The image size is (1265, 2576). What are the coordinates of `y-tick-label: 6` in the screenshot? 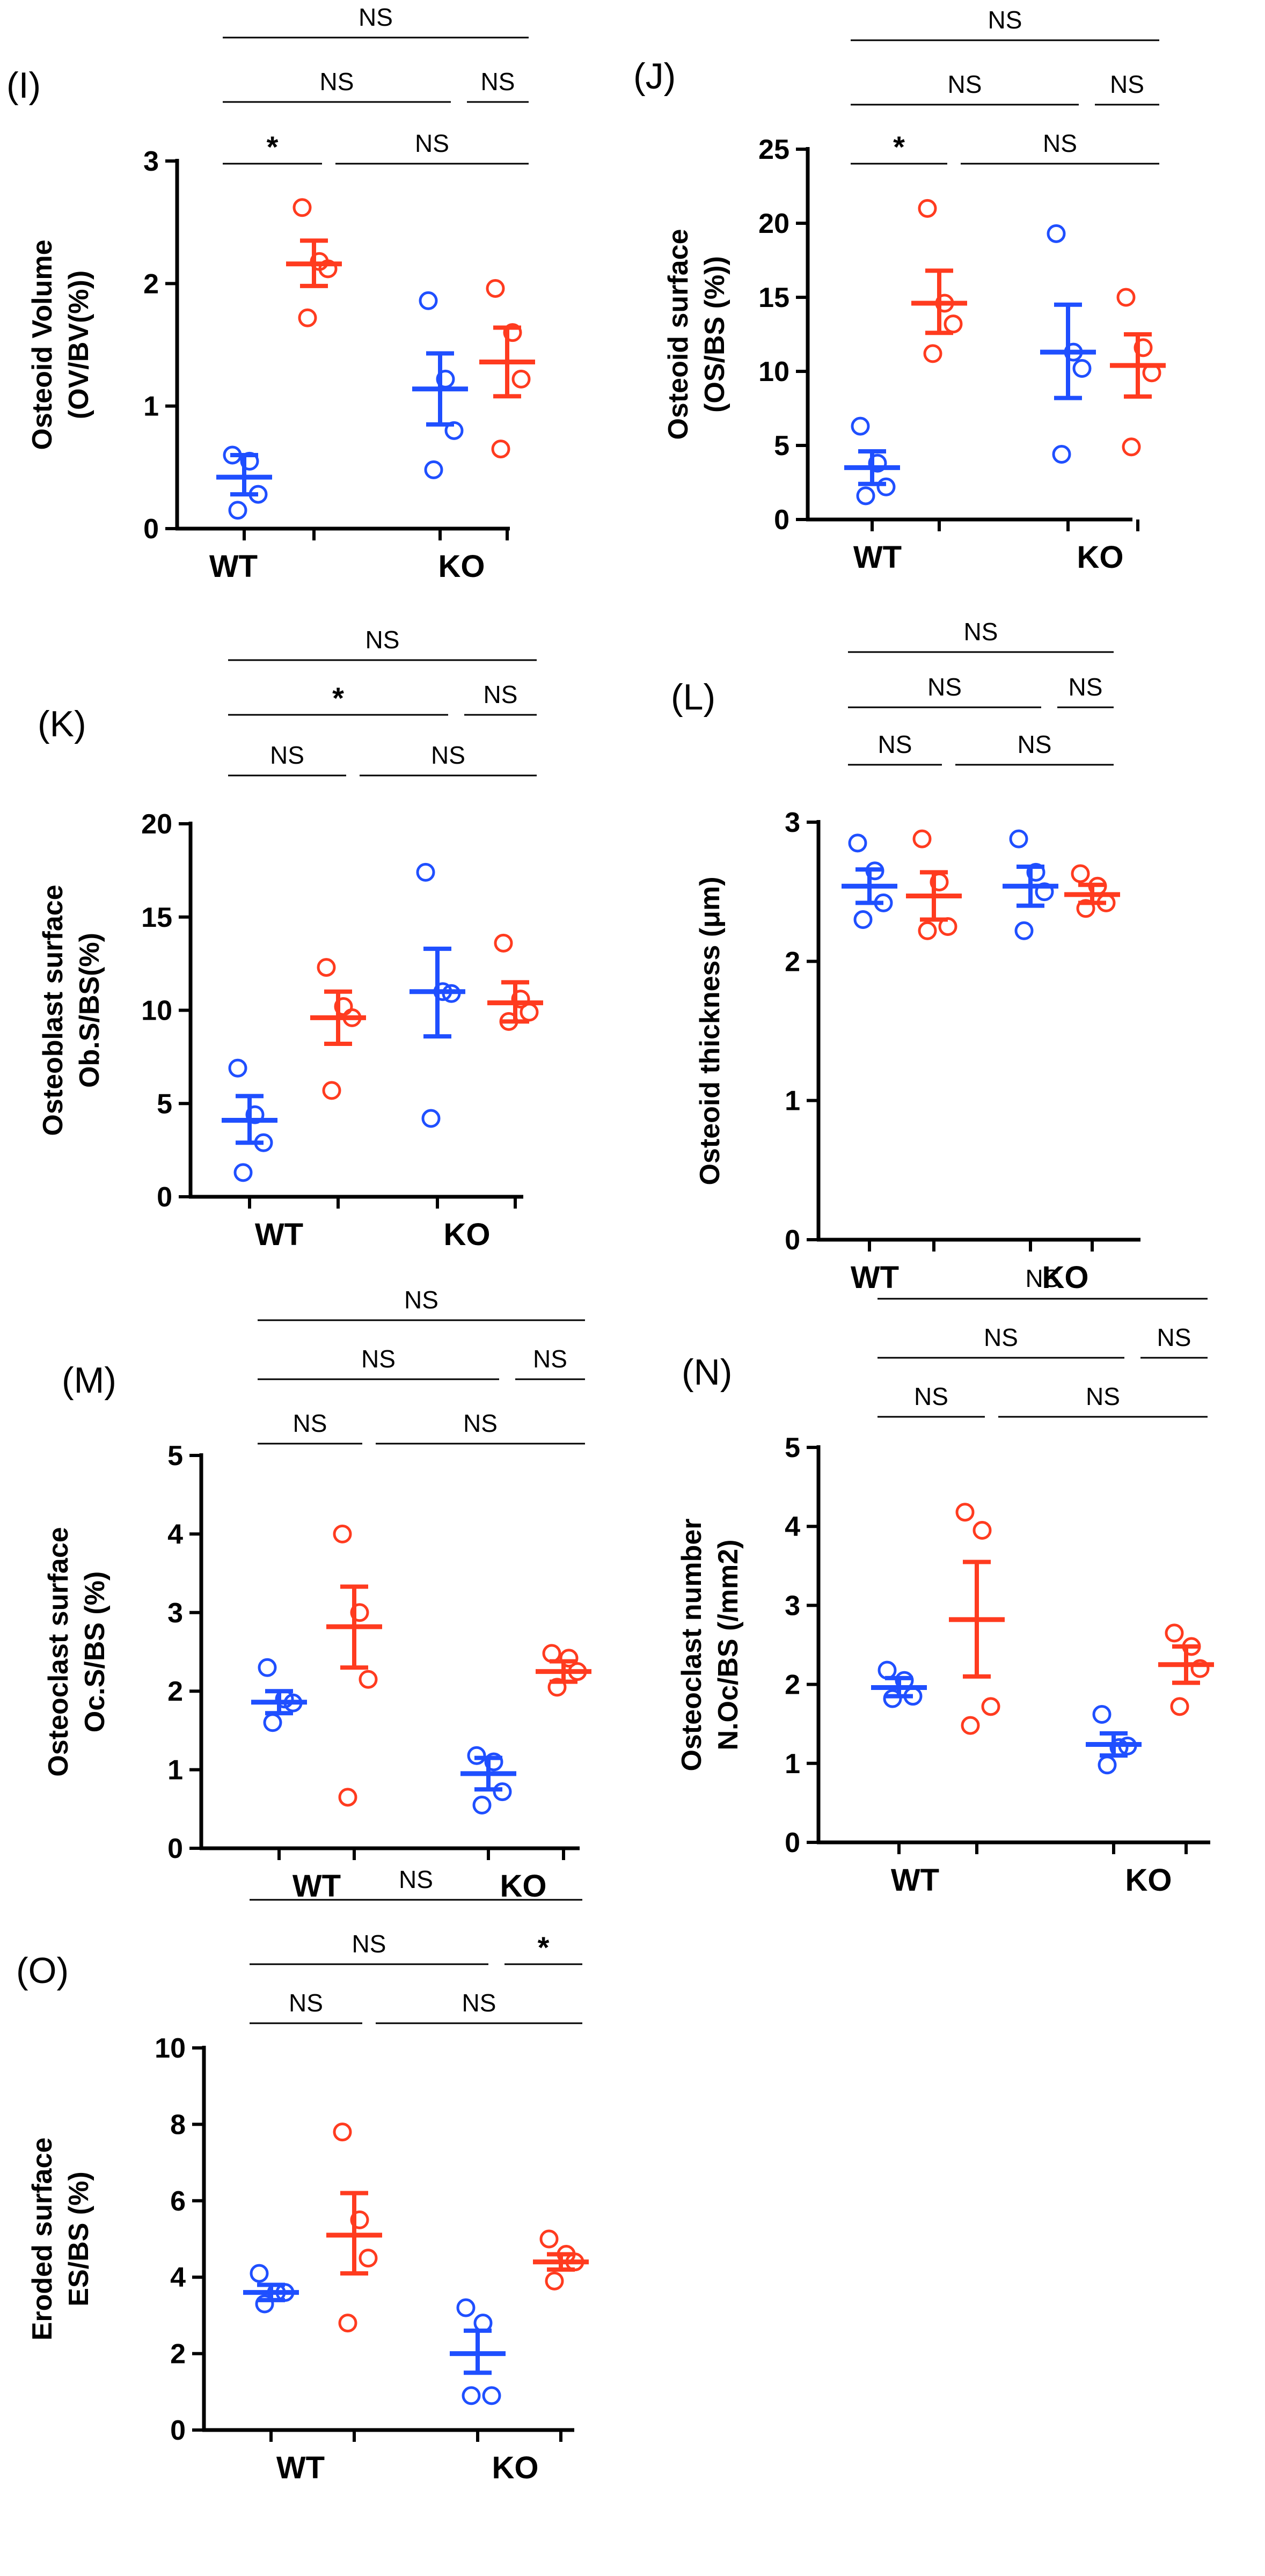 It's located at (178, 2201).